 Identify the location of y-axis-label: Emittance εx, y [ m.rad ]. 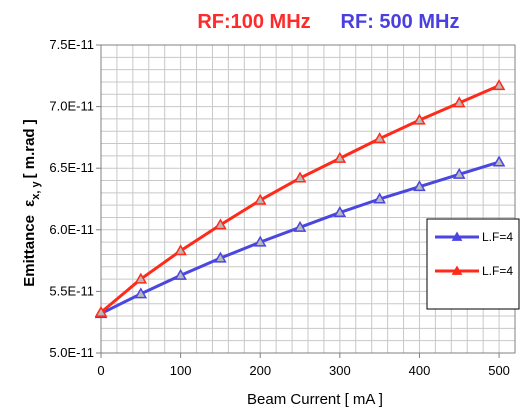
(31, 203).